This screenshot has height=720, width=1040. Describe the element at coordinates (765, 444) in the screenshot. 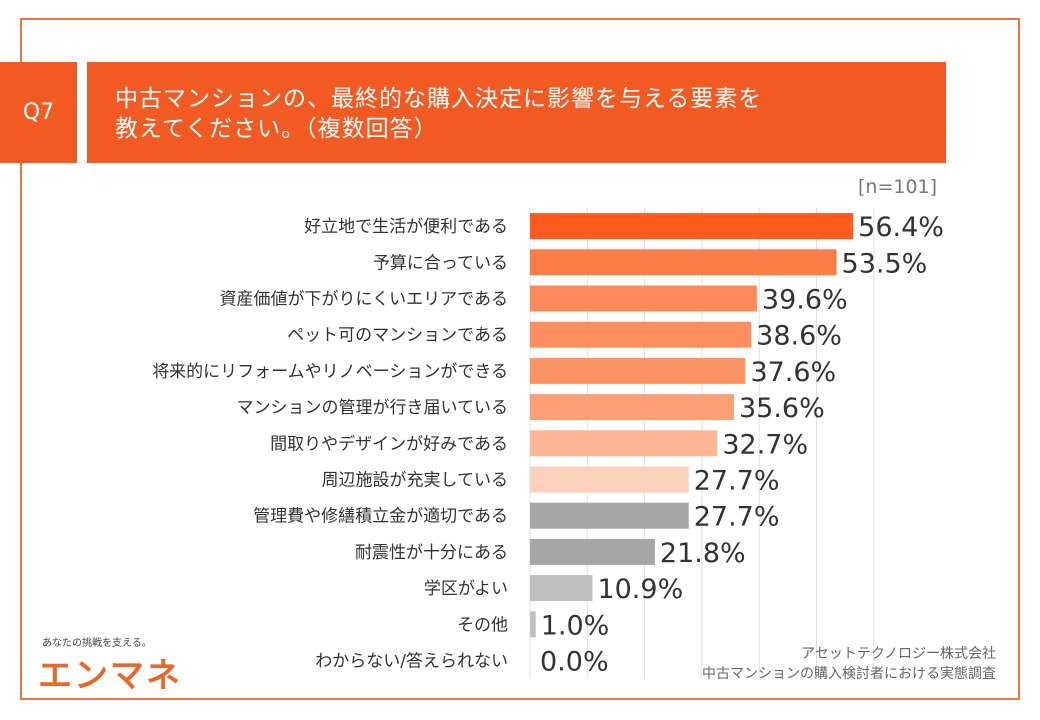

I see `value-label: 32.7%` at that location.